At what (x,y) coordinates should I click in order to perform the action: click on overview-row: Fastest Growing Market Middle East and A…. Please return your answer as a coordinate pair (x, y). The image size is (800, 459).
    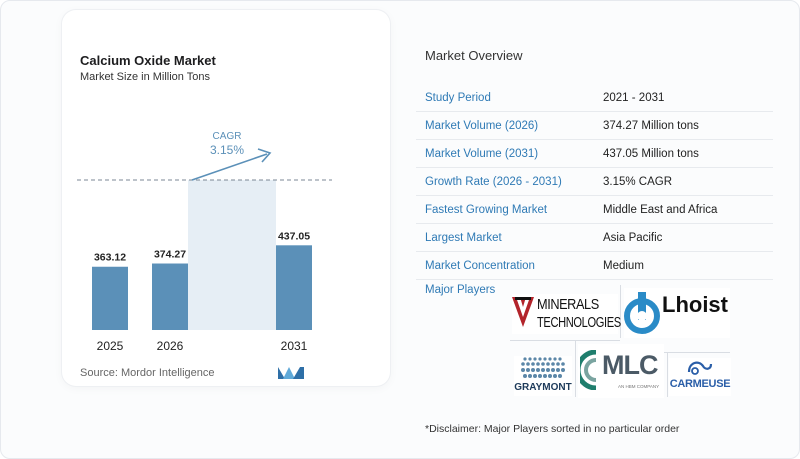
    Looking at the image, I should click on (594, 210).